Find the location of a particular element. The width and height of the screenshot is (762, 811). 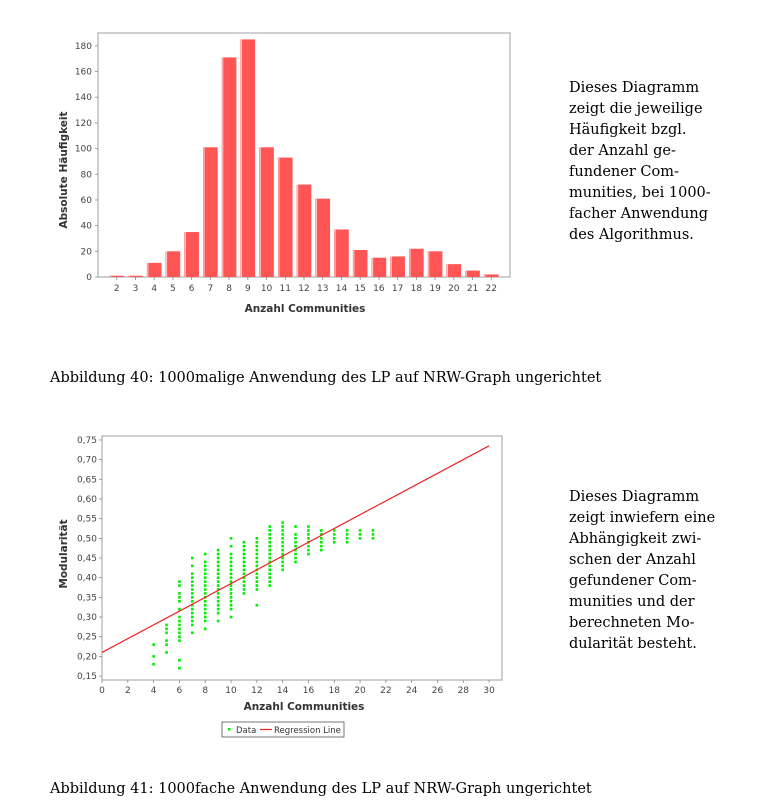

y-tick-label: 0,75 is located at coordinates (87, 441).